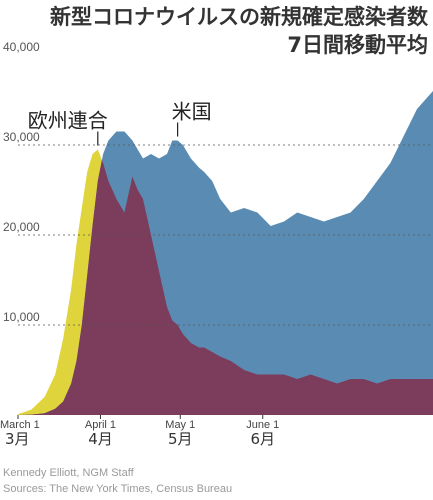  I want to click on y-tick-label: 20,000, so click(21, 227).